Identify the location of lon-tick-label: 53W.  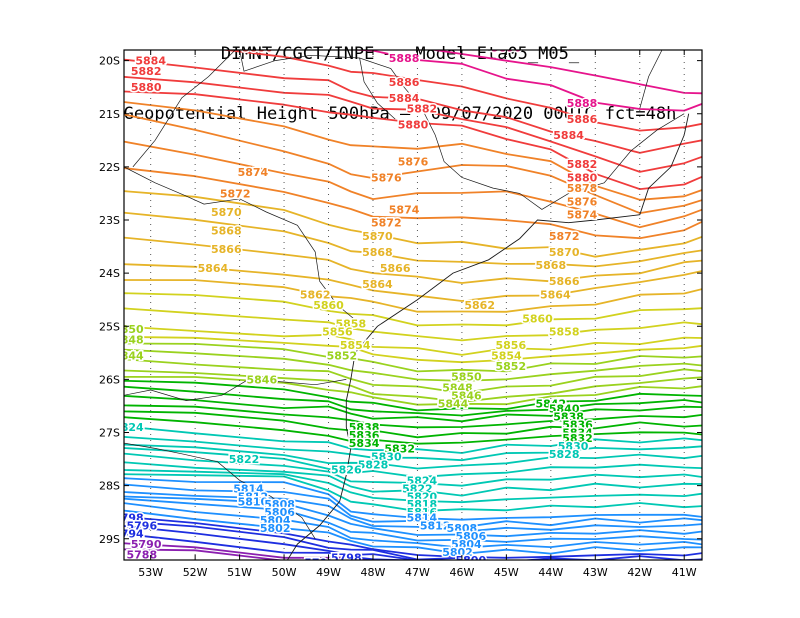
(150, 572).